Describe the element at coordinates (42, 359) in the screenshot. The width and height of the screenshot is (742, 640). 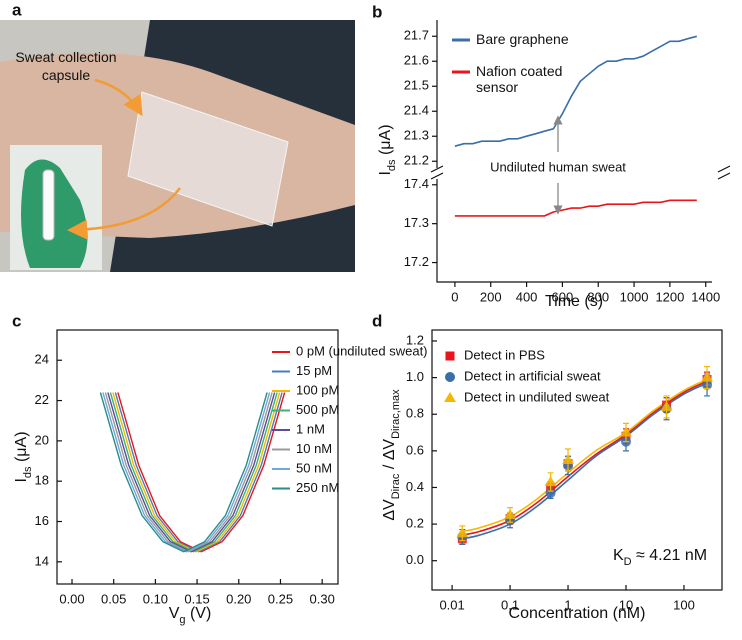
I see `y-tick-label: 24` at that location.